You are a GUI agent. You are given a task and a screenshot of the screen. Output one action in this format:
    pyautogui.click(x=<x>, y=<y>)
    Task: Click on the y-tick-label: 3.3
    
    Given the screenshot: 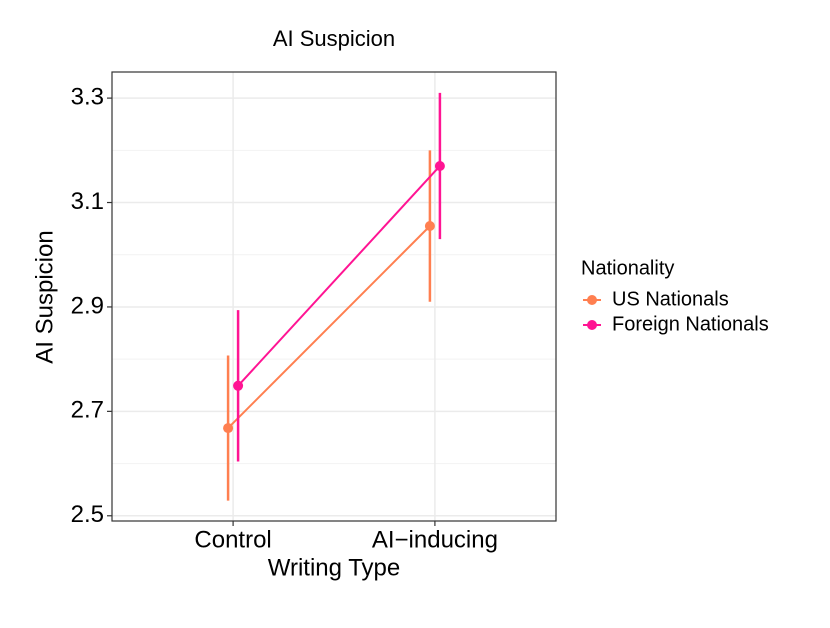 What is the action you would take?
    pyautogui.click(x=87, y=96)
    